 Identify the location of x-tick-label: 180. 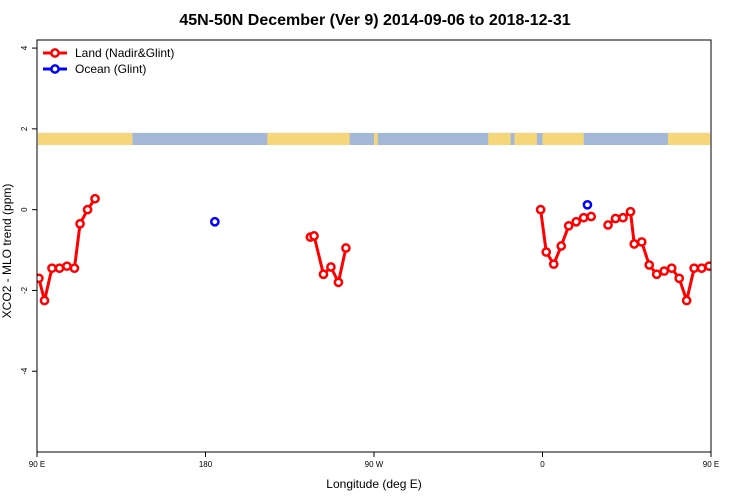
(206, 464).